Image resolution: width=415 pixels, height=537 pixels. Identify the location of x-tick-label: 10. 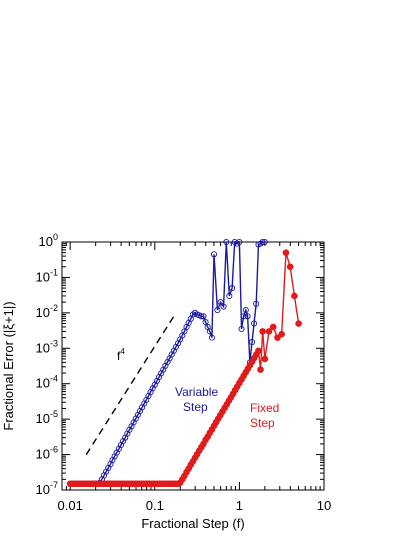
(324, 505).